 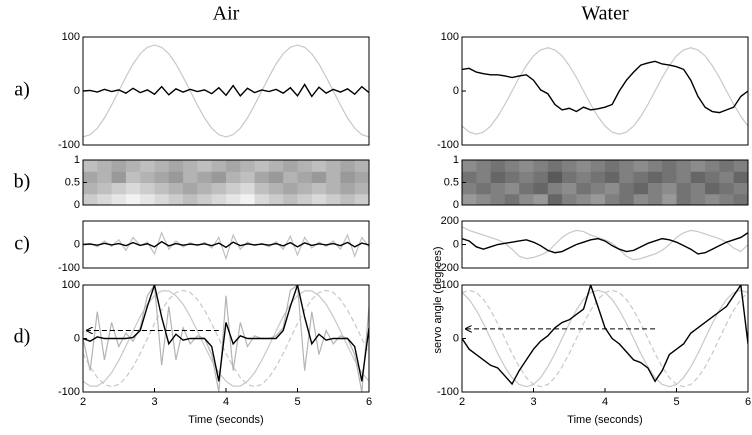 I want to click on axes-frame, so click(x=605, y=244).